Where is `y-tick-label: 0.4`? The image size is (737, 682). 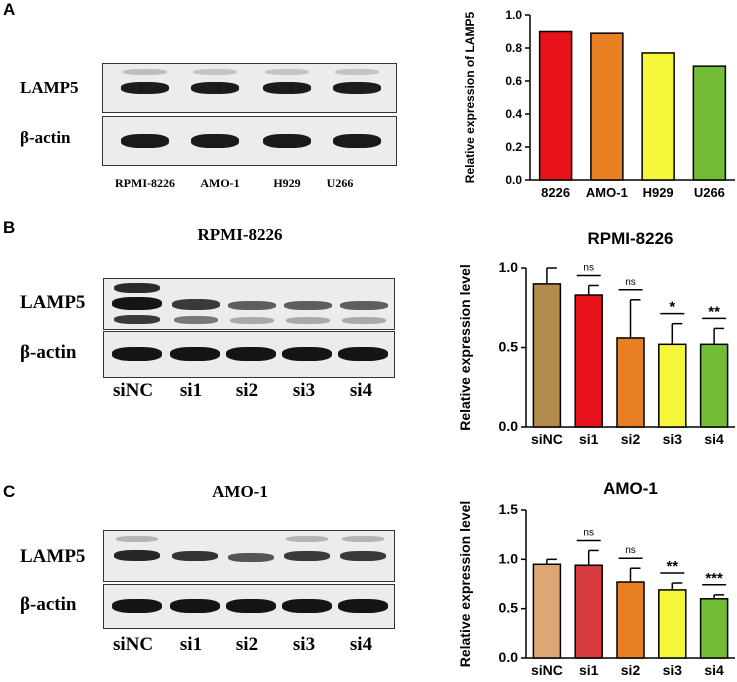 y-tick-label: 0.4 is located at coordinates (513, 114).